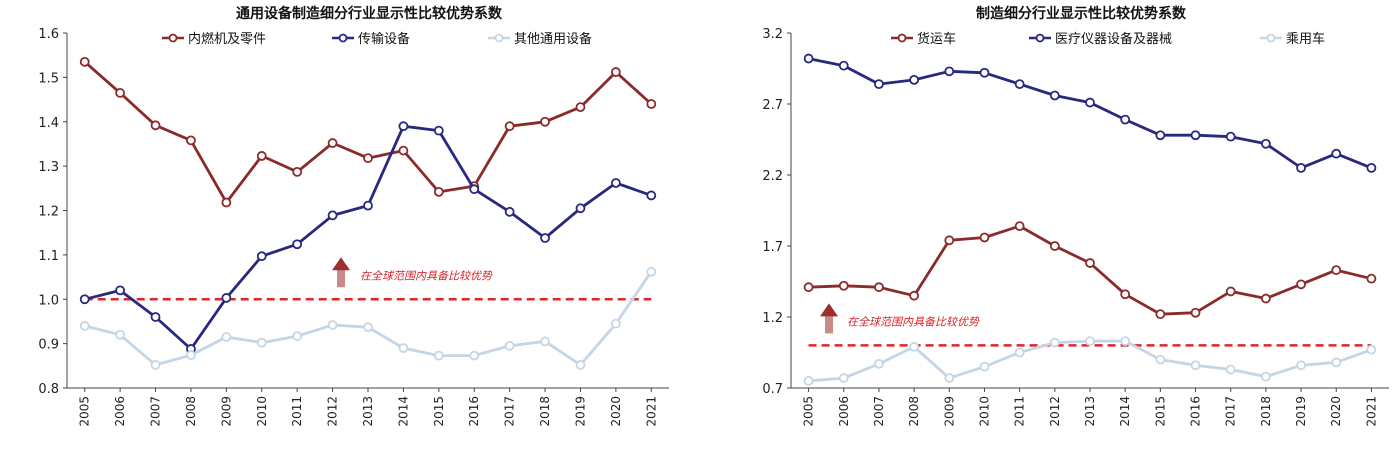 The image size is (1399, 456). What do you see at coordinates (439, 411) in the screenshot?
I see `x-tick-label: 2015` at bounding box center [439, 411].